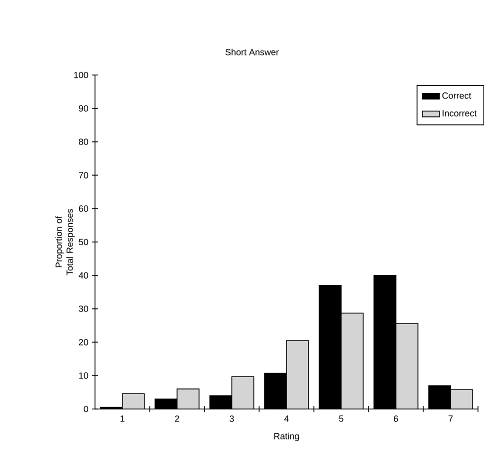 The image size is (484, 469). Describe the element at coordinates (83, 108) in the screenshot. I see `y-tick-label: 90` at that location.